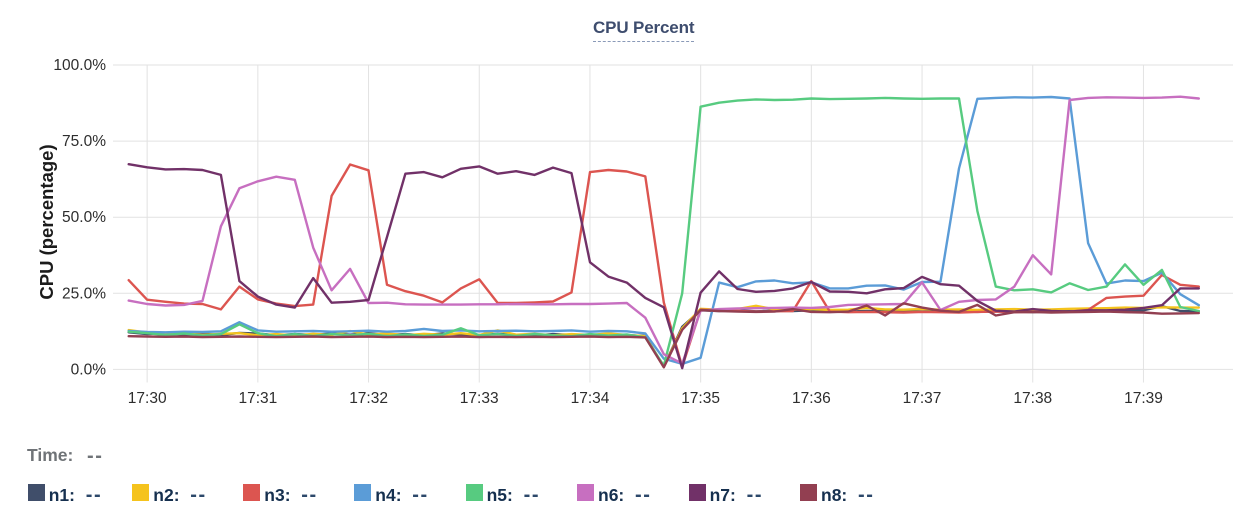 The height and width of the screenshot is (530, 1254). I want to click on svg-text: 17:32, so click(368, 398).